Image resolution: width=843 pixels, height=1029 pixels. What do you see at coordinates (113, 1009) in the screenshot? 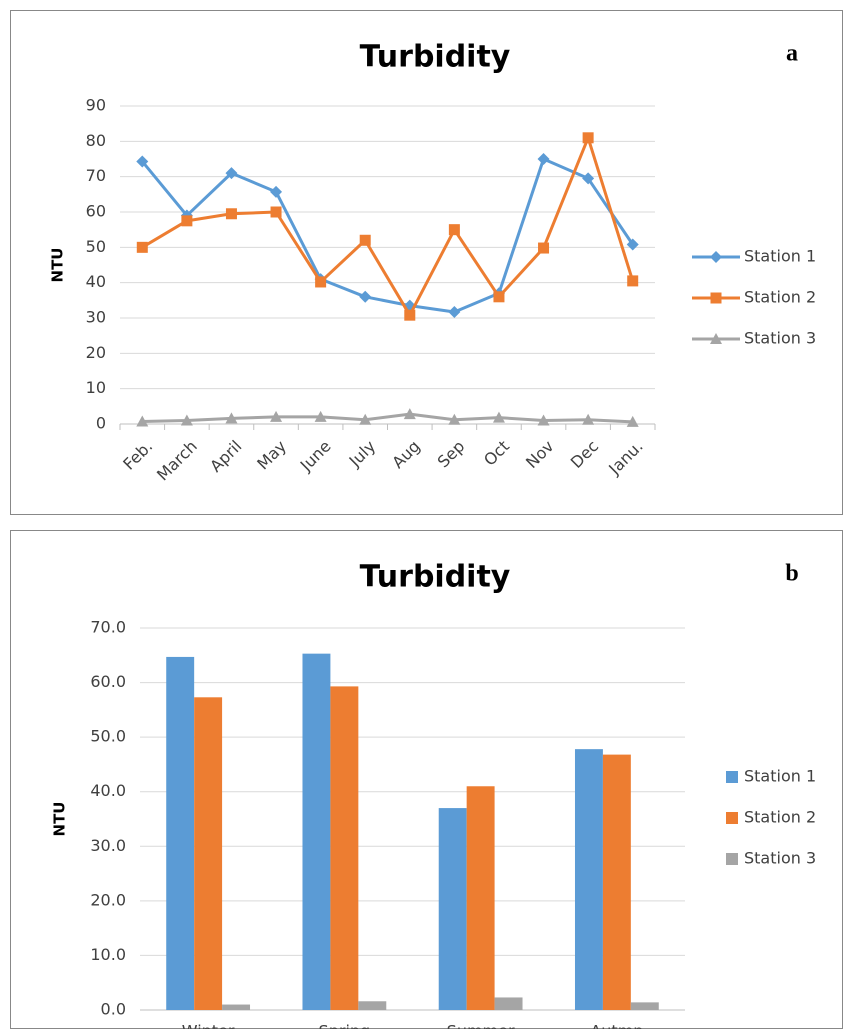
I see `y-tick-label: 0.0` at bounding box center [113, 1009].